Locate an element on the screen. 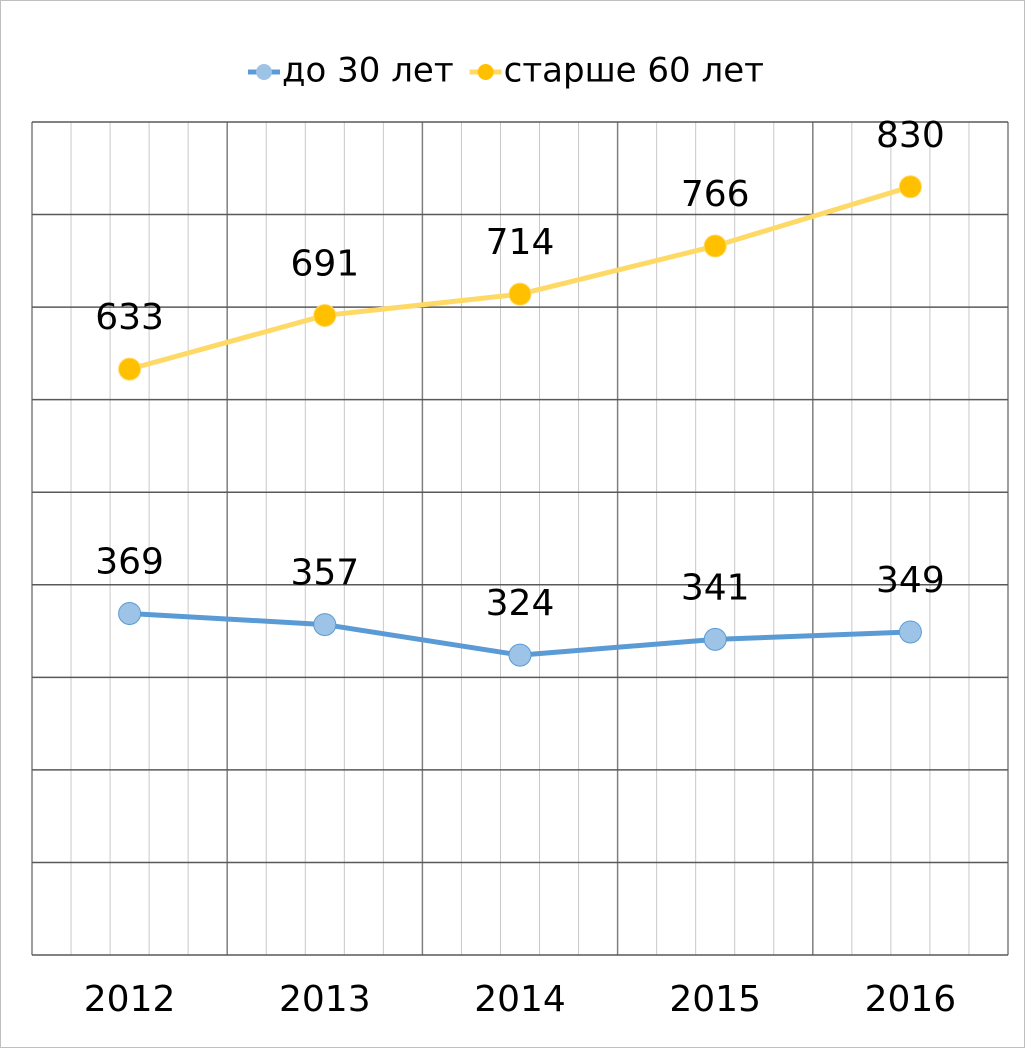 This screenshot has width=1025, height=1048. x-tick-label: 2015 is located at coordinates (715, 999).